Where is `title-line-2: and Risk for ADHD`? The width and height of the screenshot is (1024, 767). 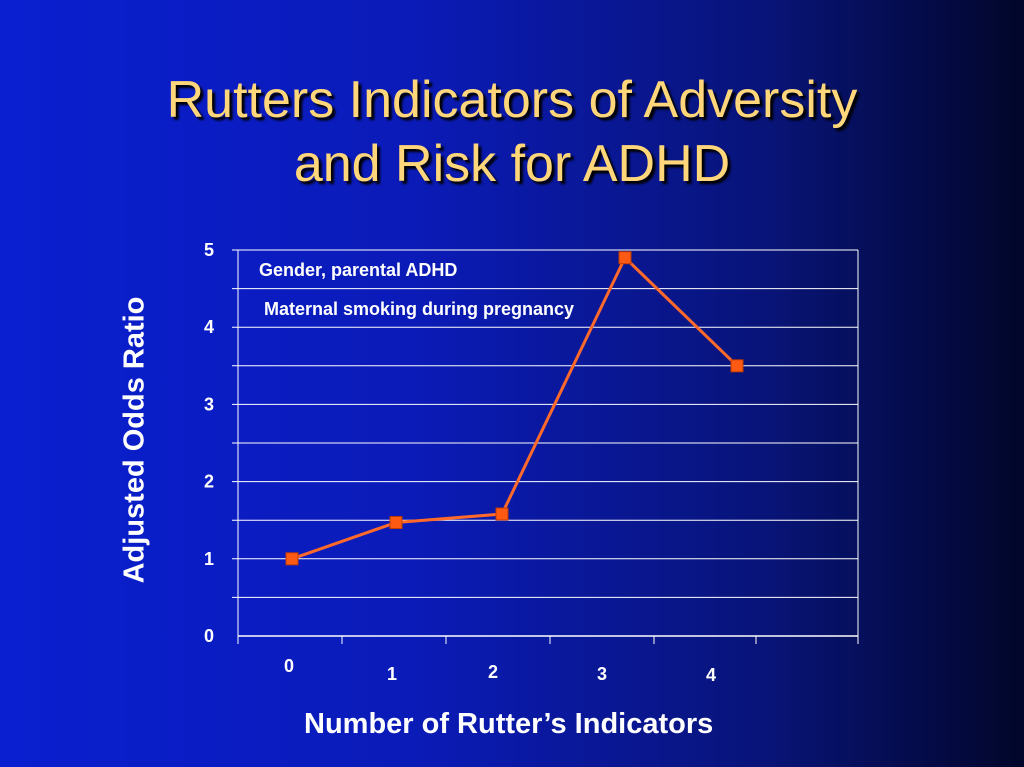
title-line-2: and Risk for ADHD is located at coordinates (512, 164).